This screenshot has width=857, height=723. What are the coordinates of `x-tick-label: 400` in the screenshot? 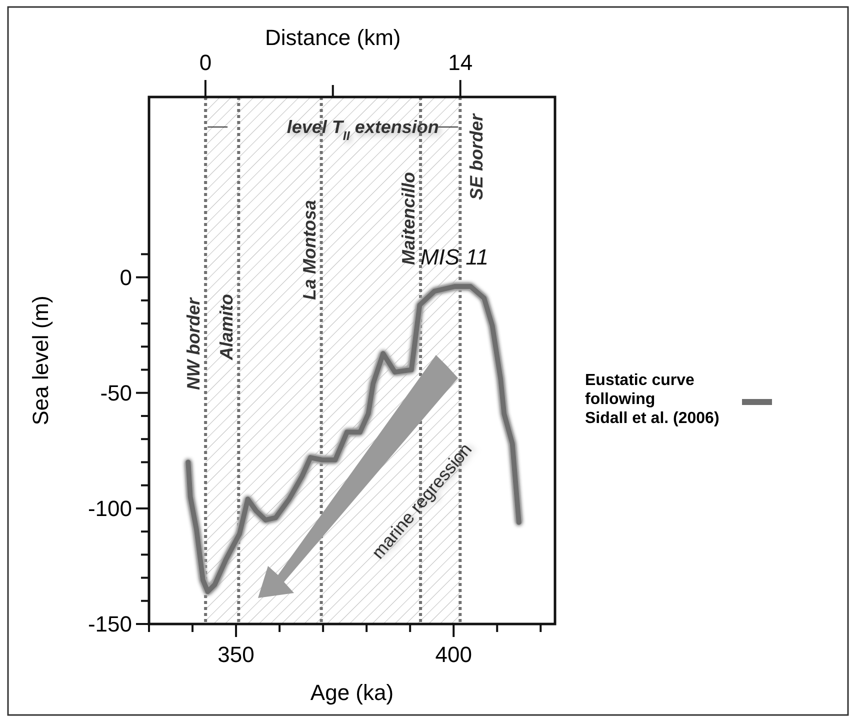 It's located at (453, 654).